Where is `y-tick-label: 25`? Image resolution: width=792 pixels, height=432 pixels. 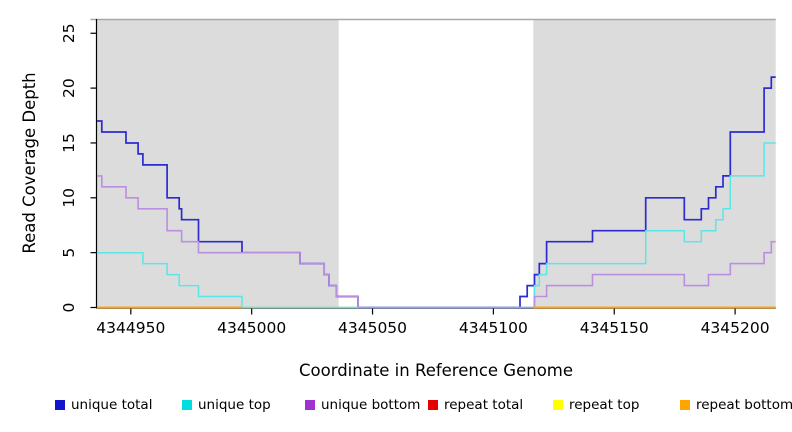 y-tick-label: 25 is located at coordinates (69, 33).